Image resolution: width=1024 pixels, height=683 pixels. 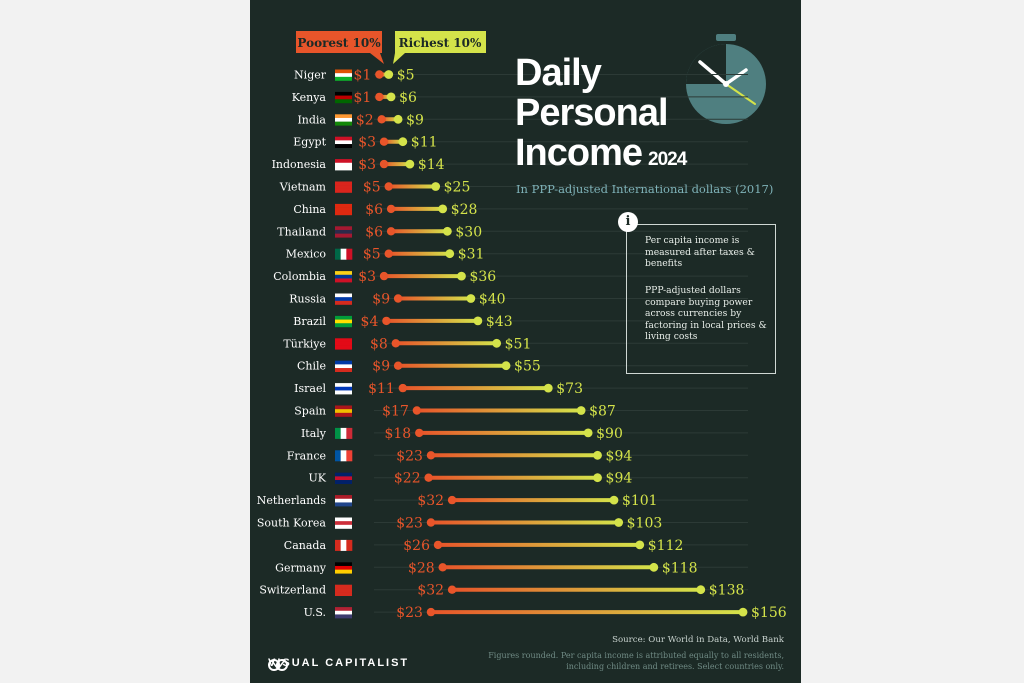 What do you see at coordinates (310, 75) in the screenshot?
I see `country-label: Niger` at bounding box center [310, 75].